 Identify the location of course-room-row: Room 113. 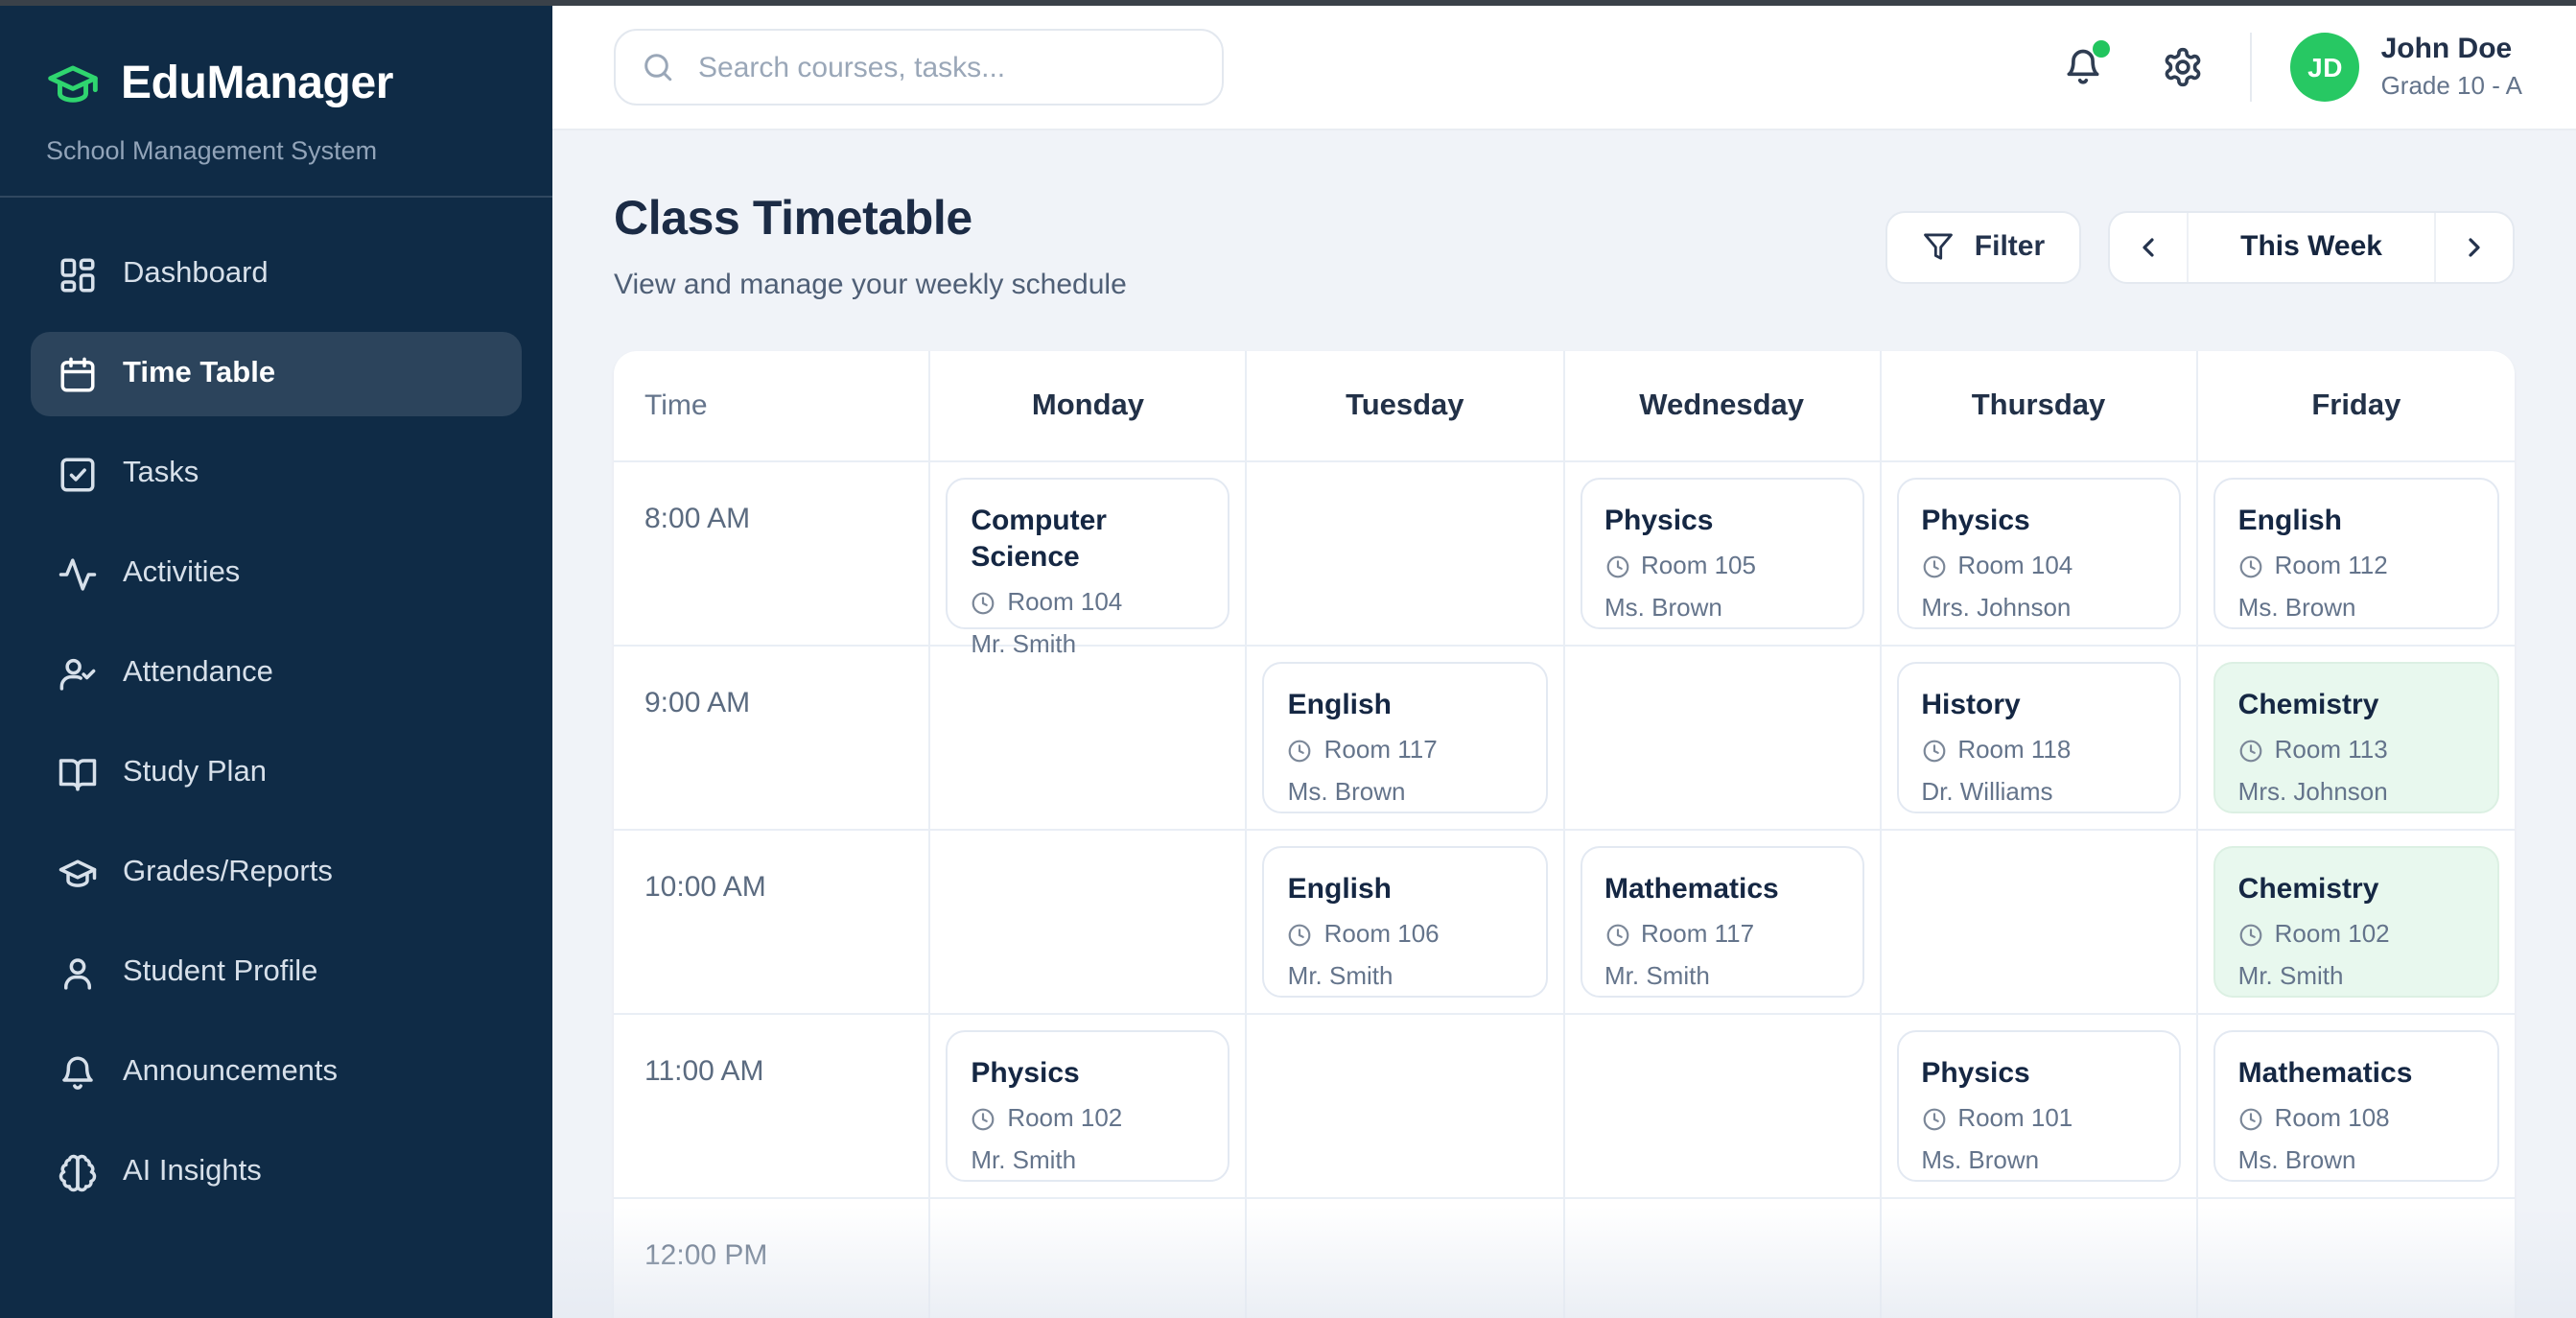
(2356, 750).